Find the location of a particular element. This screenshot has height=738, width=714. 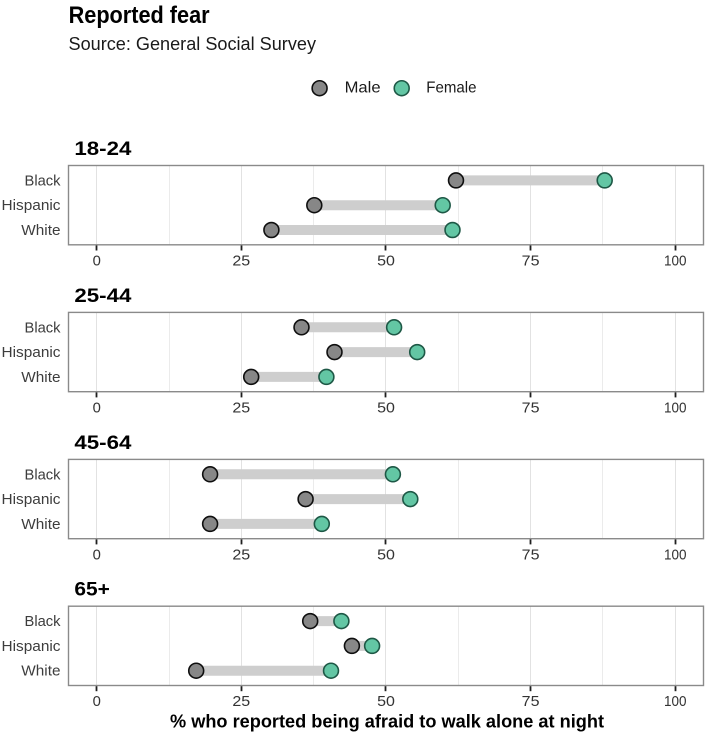

svg-text: Male is located at coordinates (363, 88).